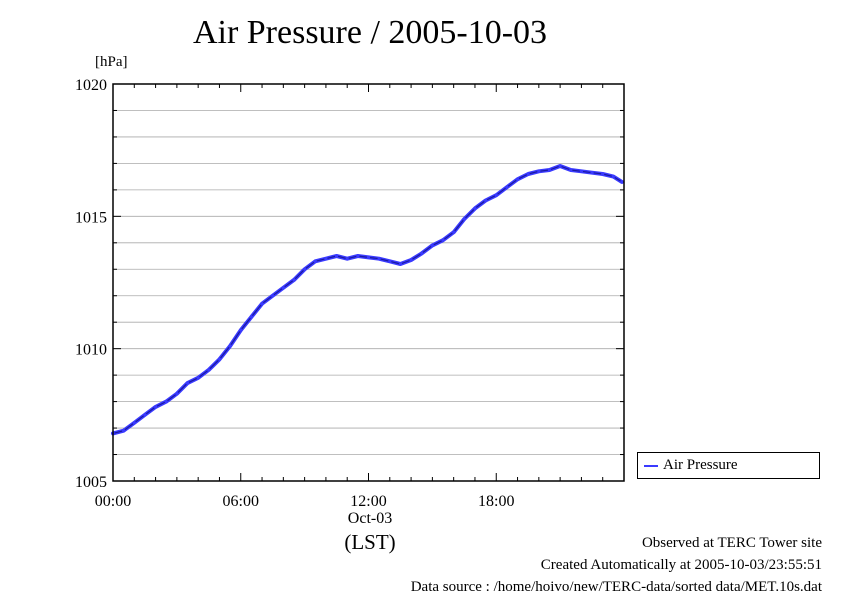 The image size is (842, 596). Describe the element at coordinates (370, 32) in the screenshot. I see `chart-title: Air Pressure / 2005-10-03` at that location.